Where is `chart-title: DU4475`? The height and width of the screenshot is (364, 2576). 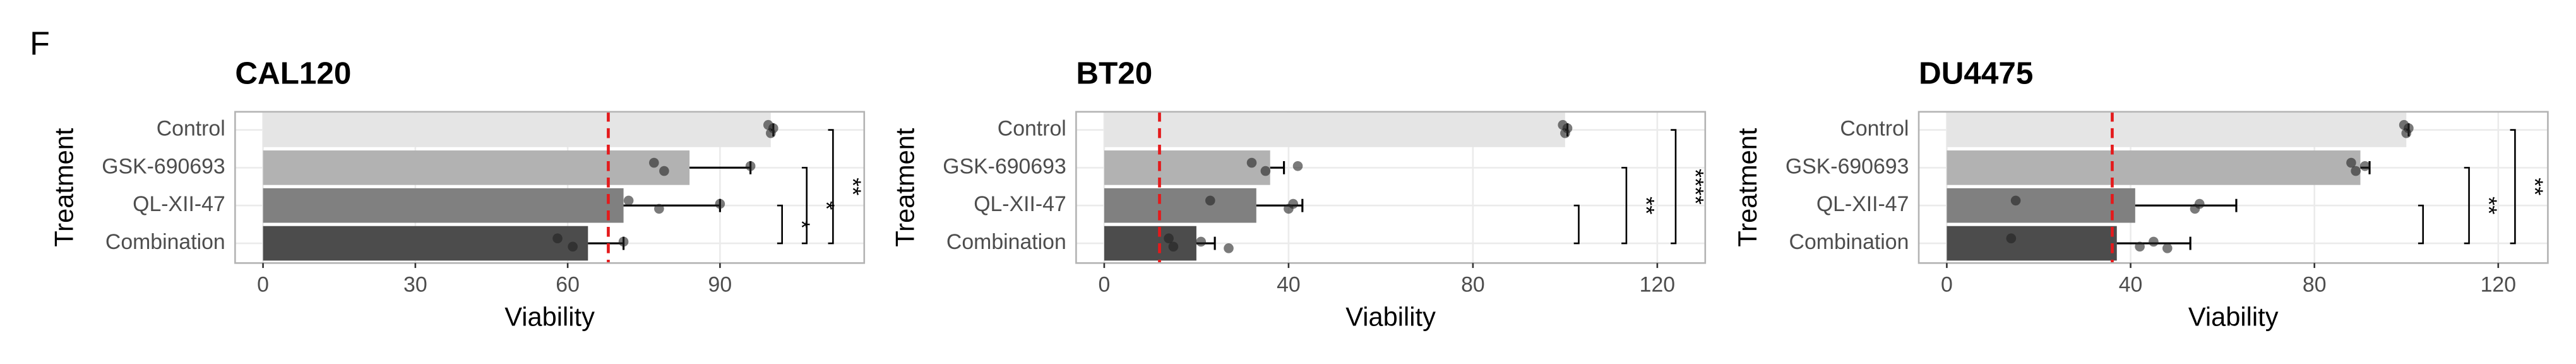 chart-title: DU4475 is located at coordinates (1976, 73).